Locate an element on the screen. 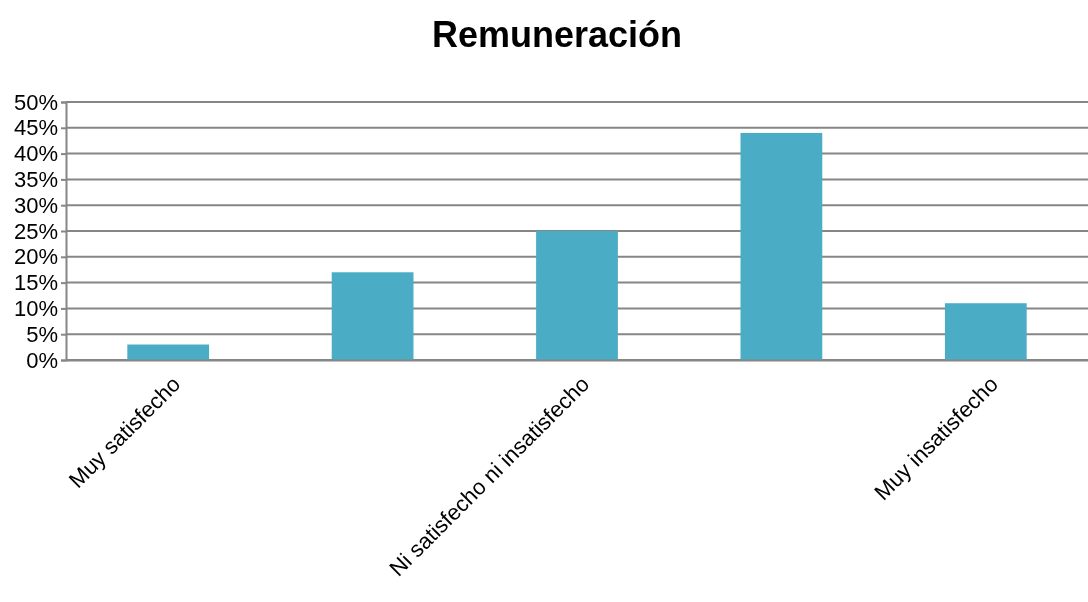  y-tick-label: 5% is located at coordinates (42, 334).